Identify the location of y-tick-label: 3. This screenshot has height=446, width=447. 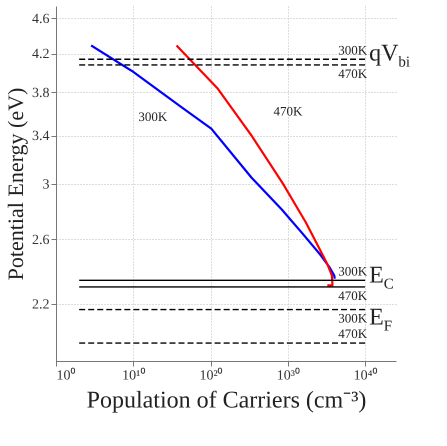
(46, 185).